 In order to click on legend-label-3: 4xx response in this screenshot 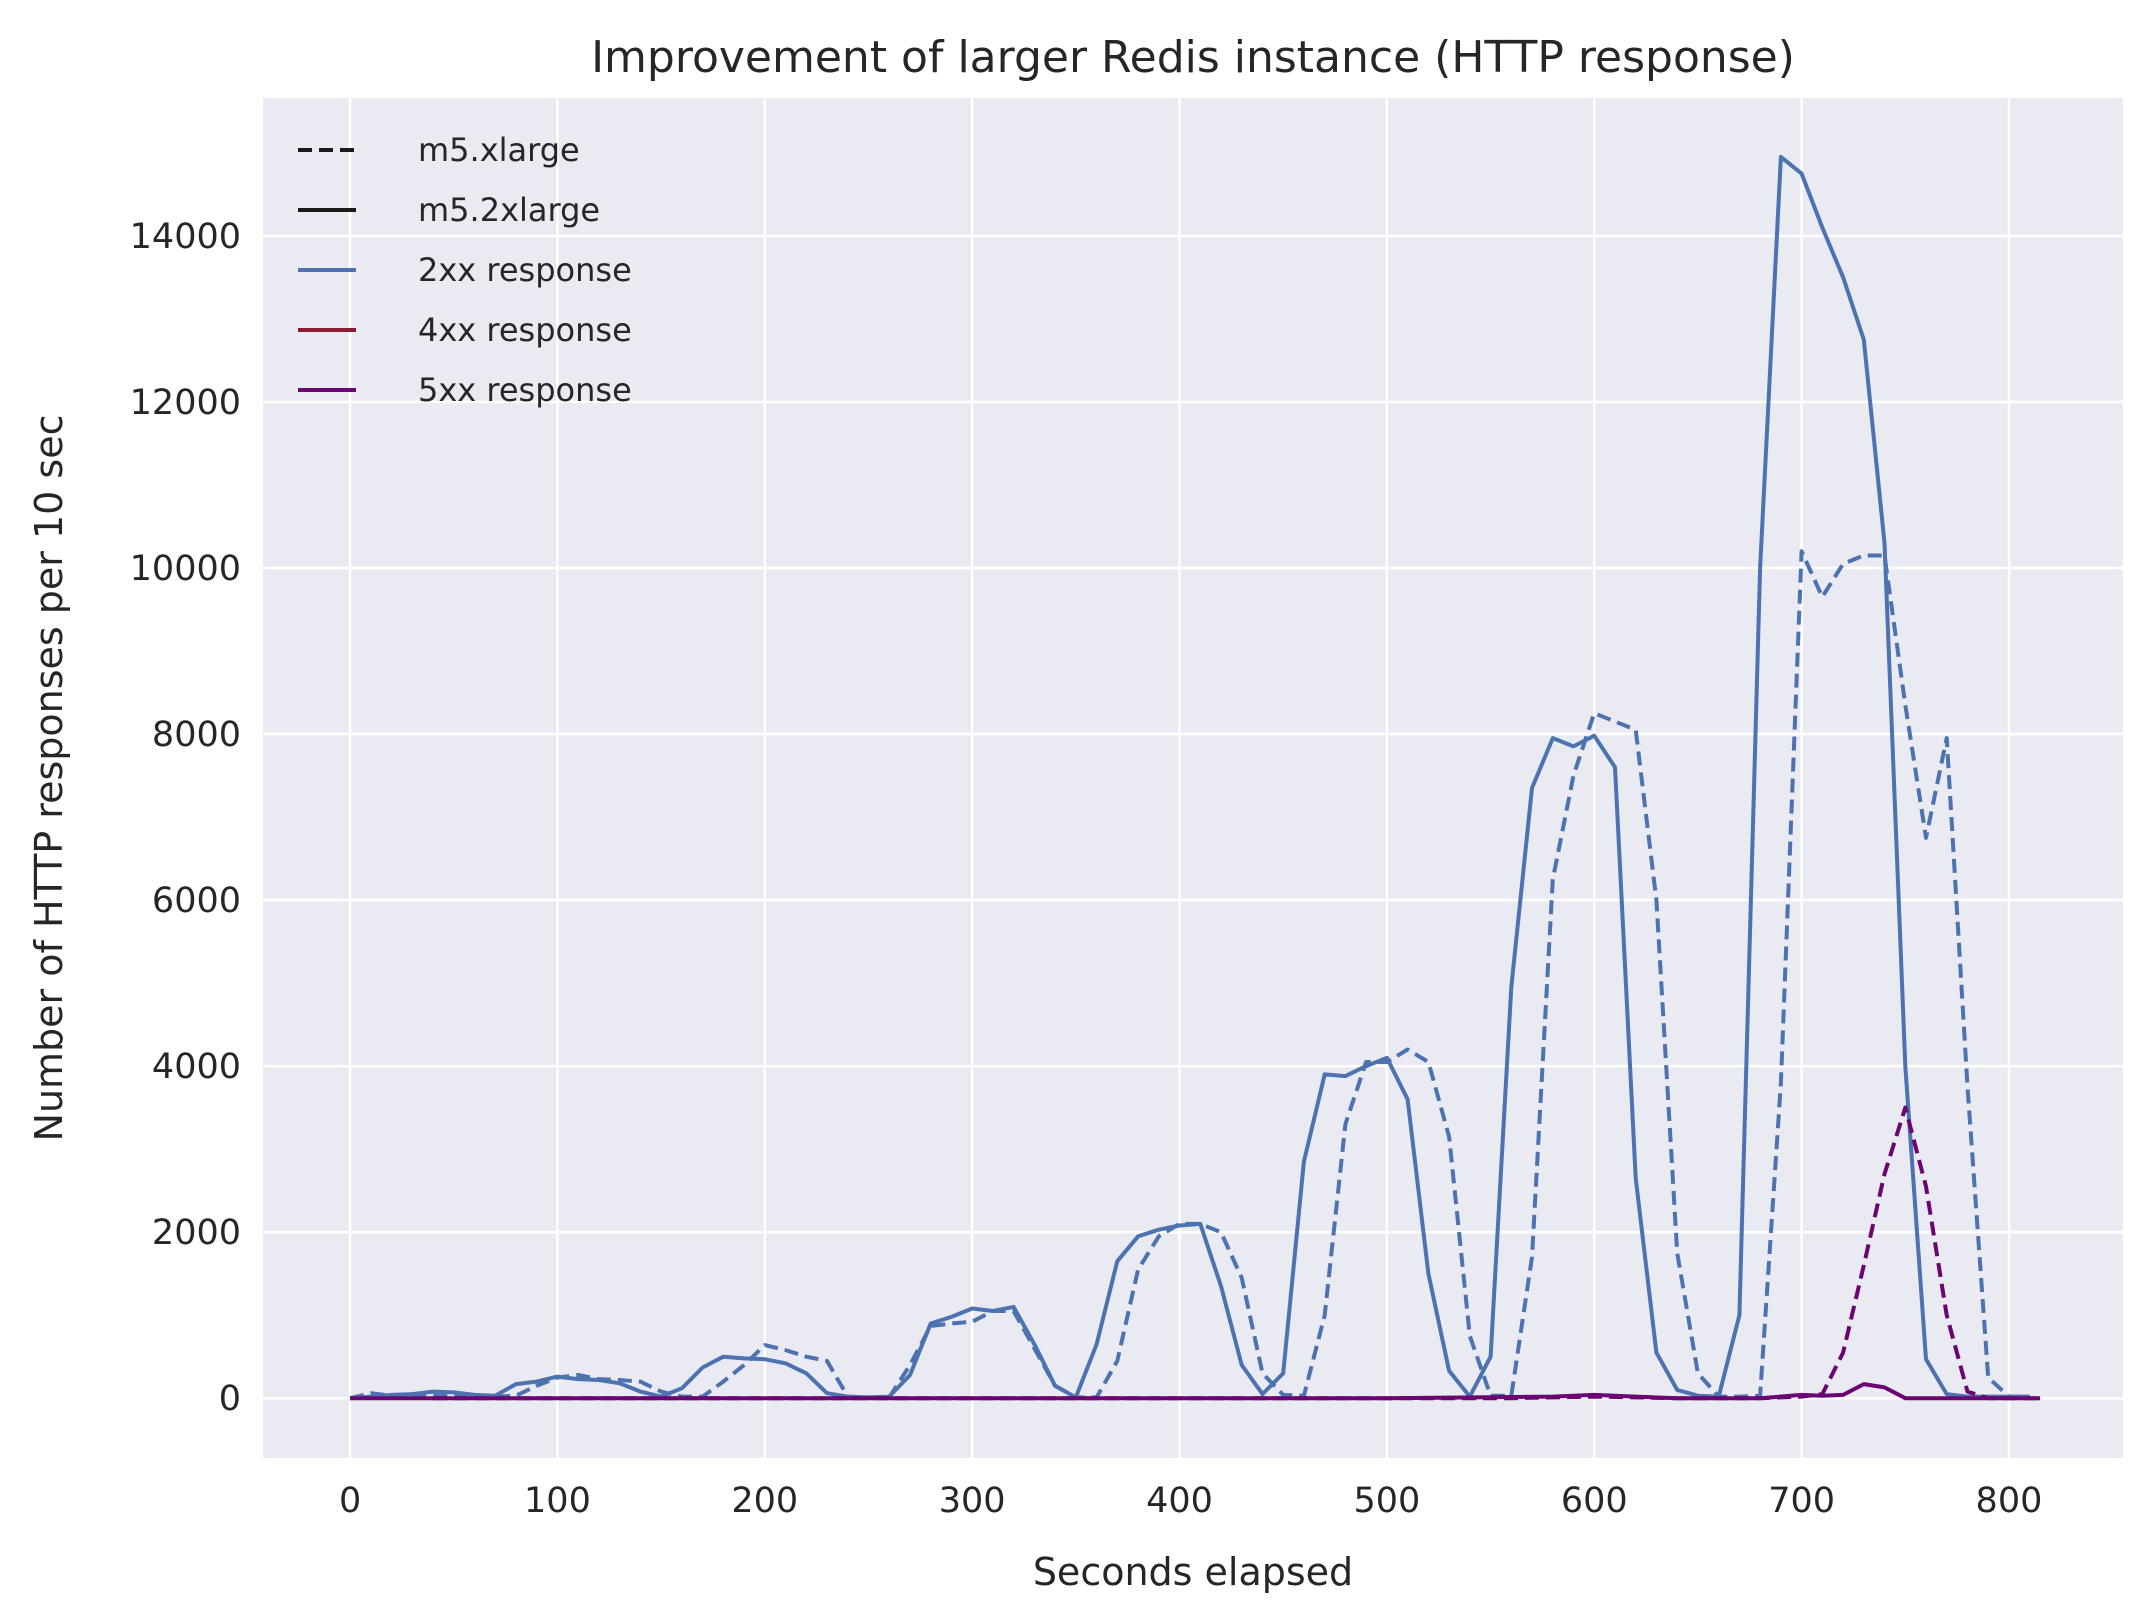, I will do `click(525, 330)`.